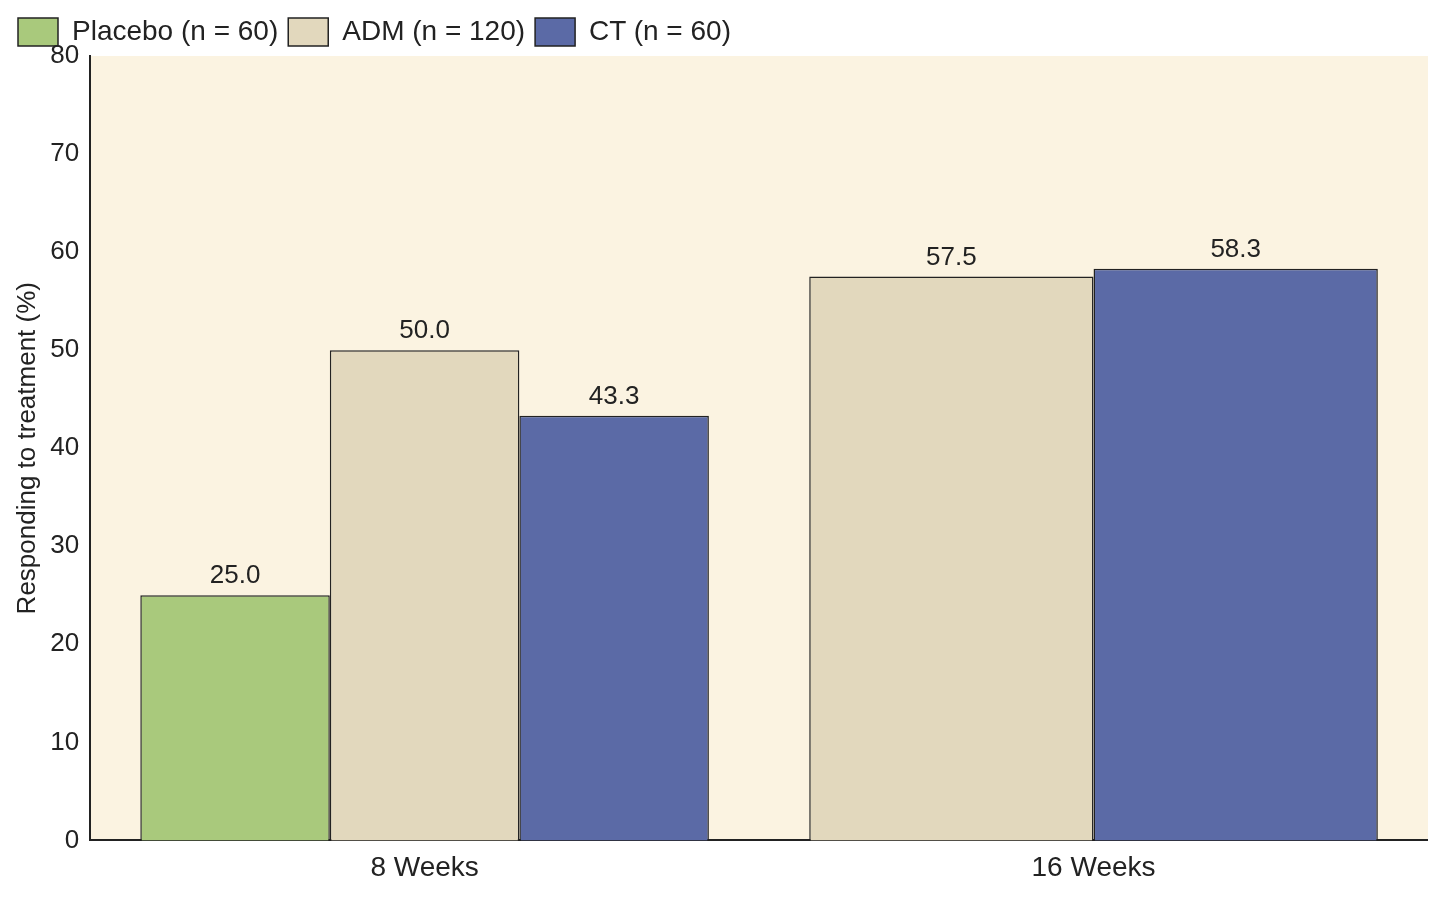 This screenshot has height=904, width=1445. What do you see at coordinates (614, 395) in the screenshot?
I see `data-label: 43.3` at bounding box center [614, 395].